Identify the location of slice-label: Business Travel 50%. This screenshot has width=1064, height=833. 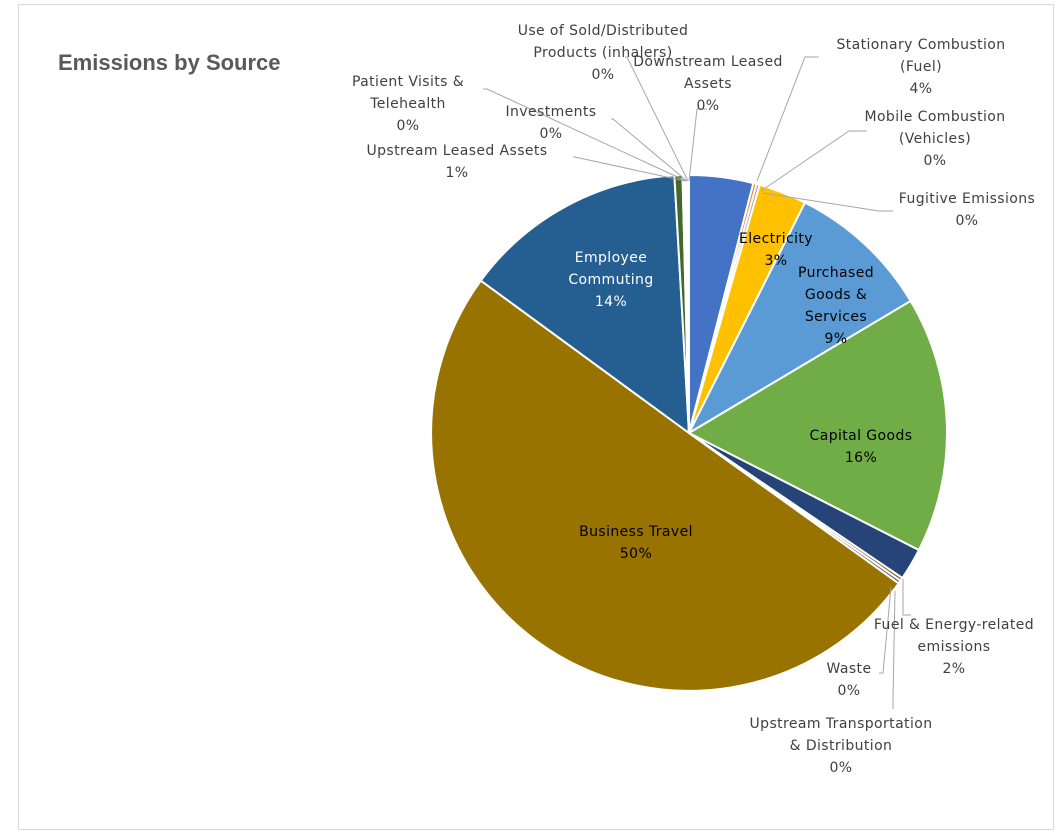
(636, 543).